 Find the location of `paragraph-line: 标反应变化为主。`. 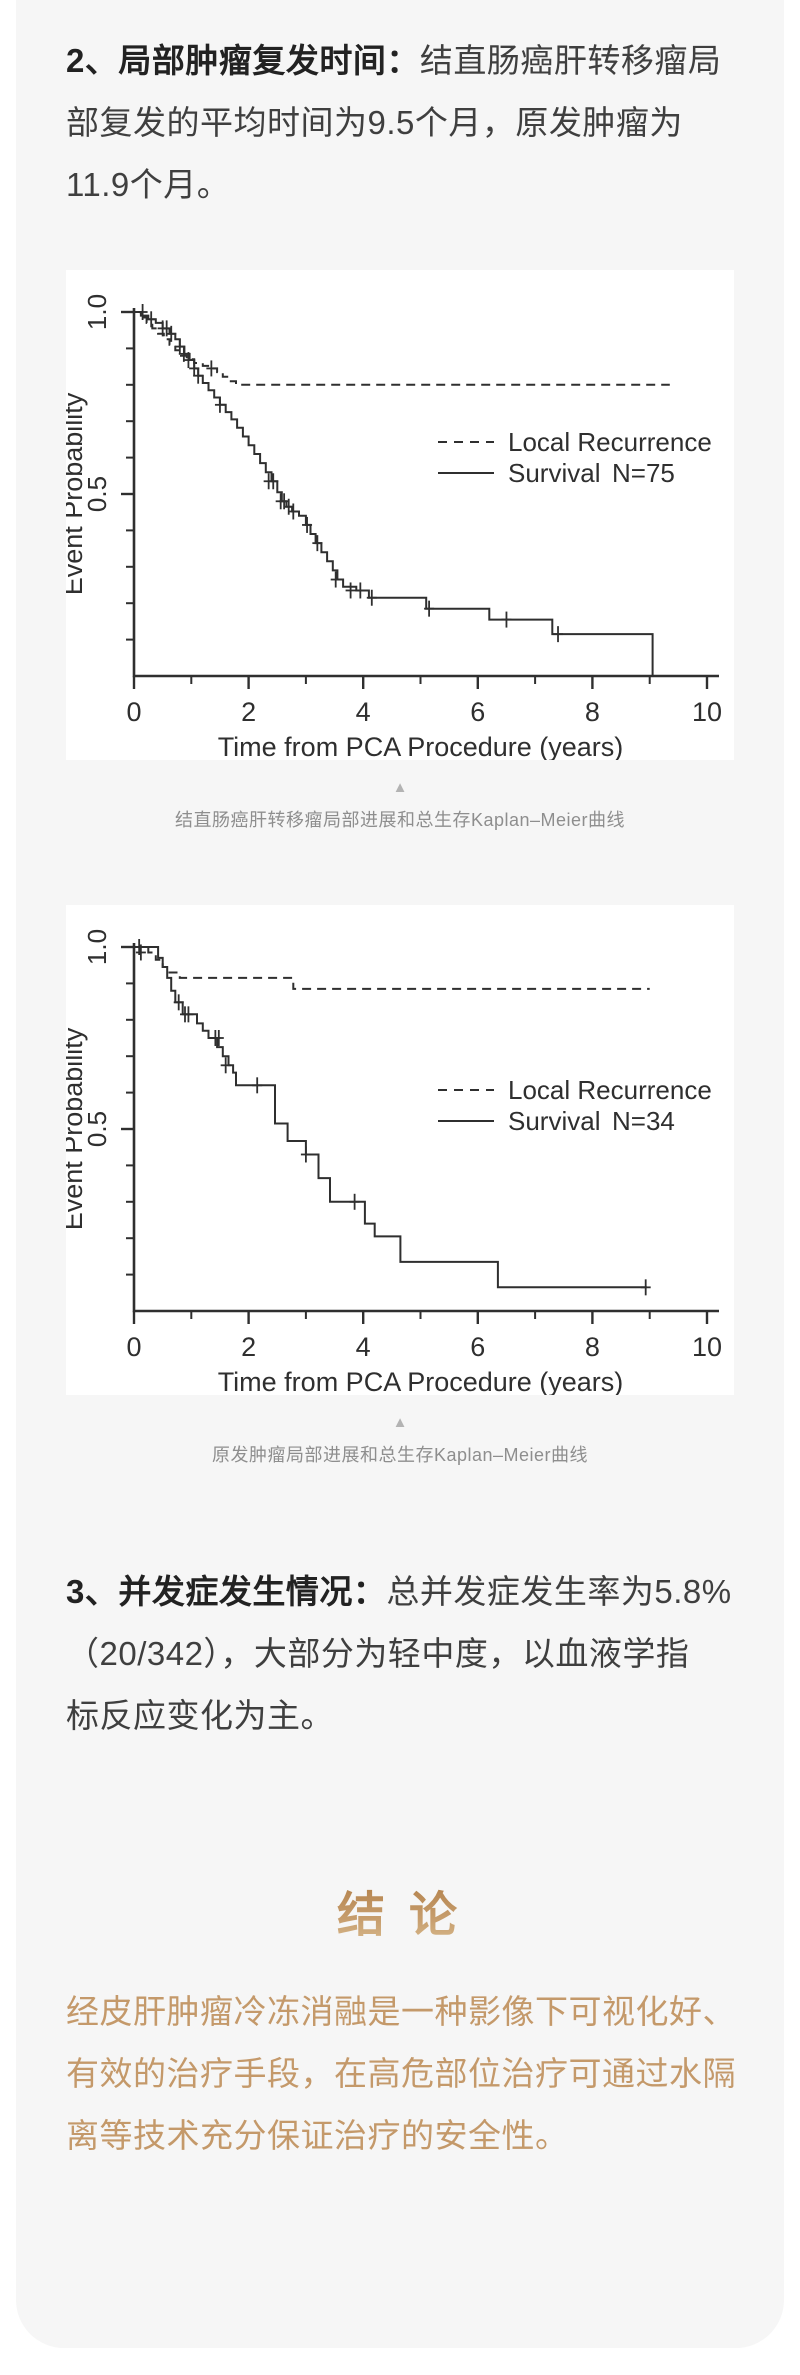

paragraph-line: 标反应变化为主。 is located at coordinates (200, 1715).